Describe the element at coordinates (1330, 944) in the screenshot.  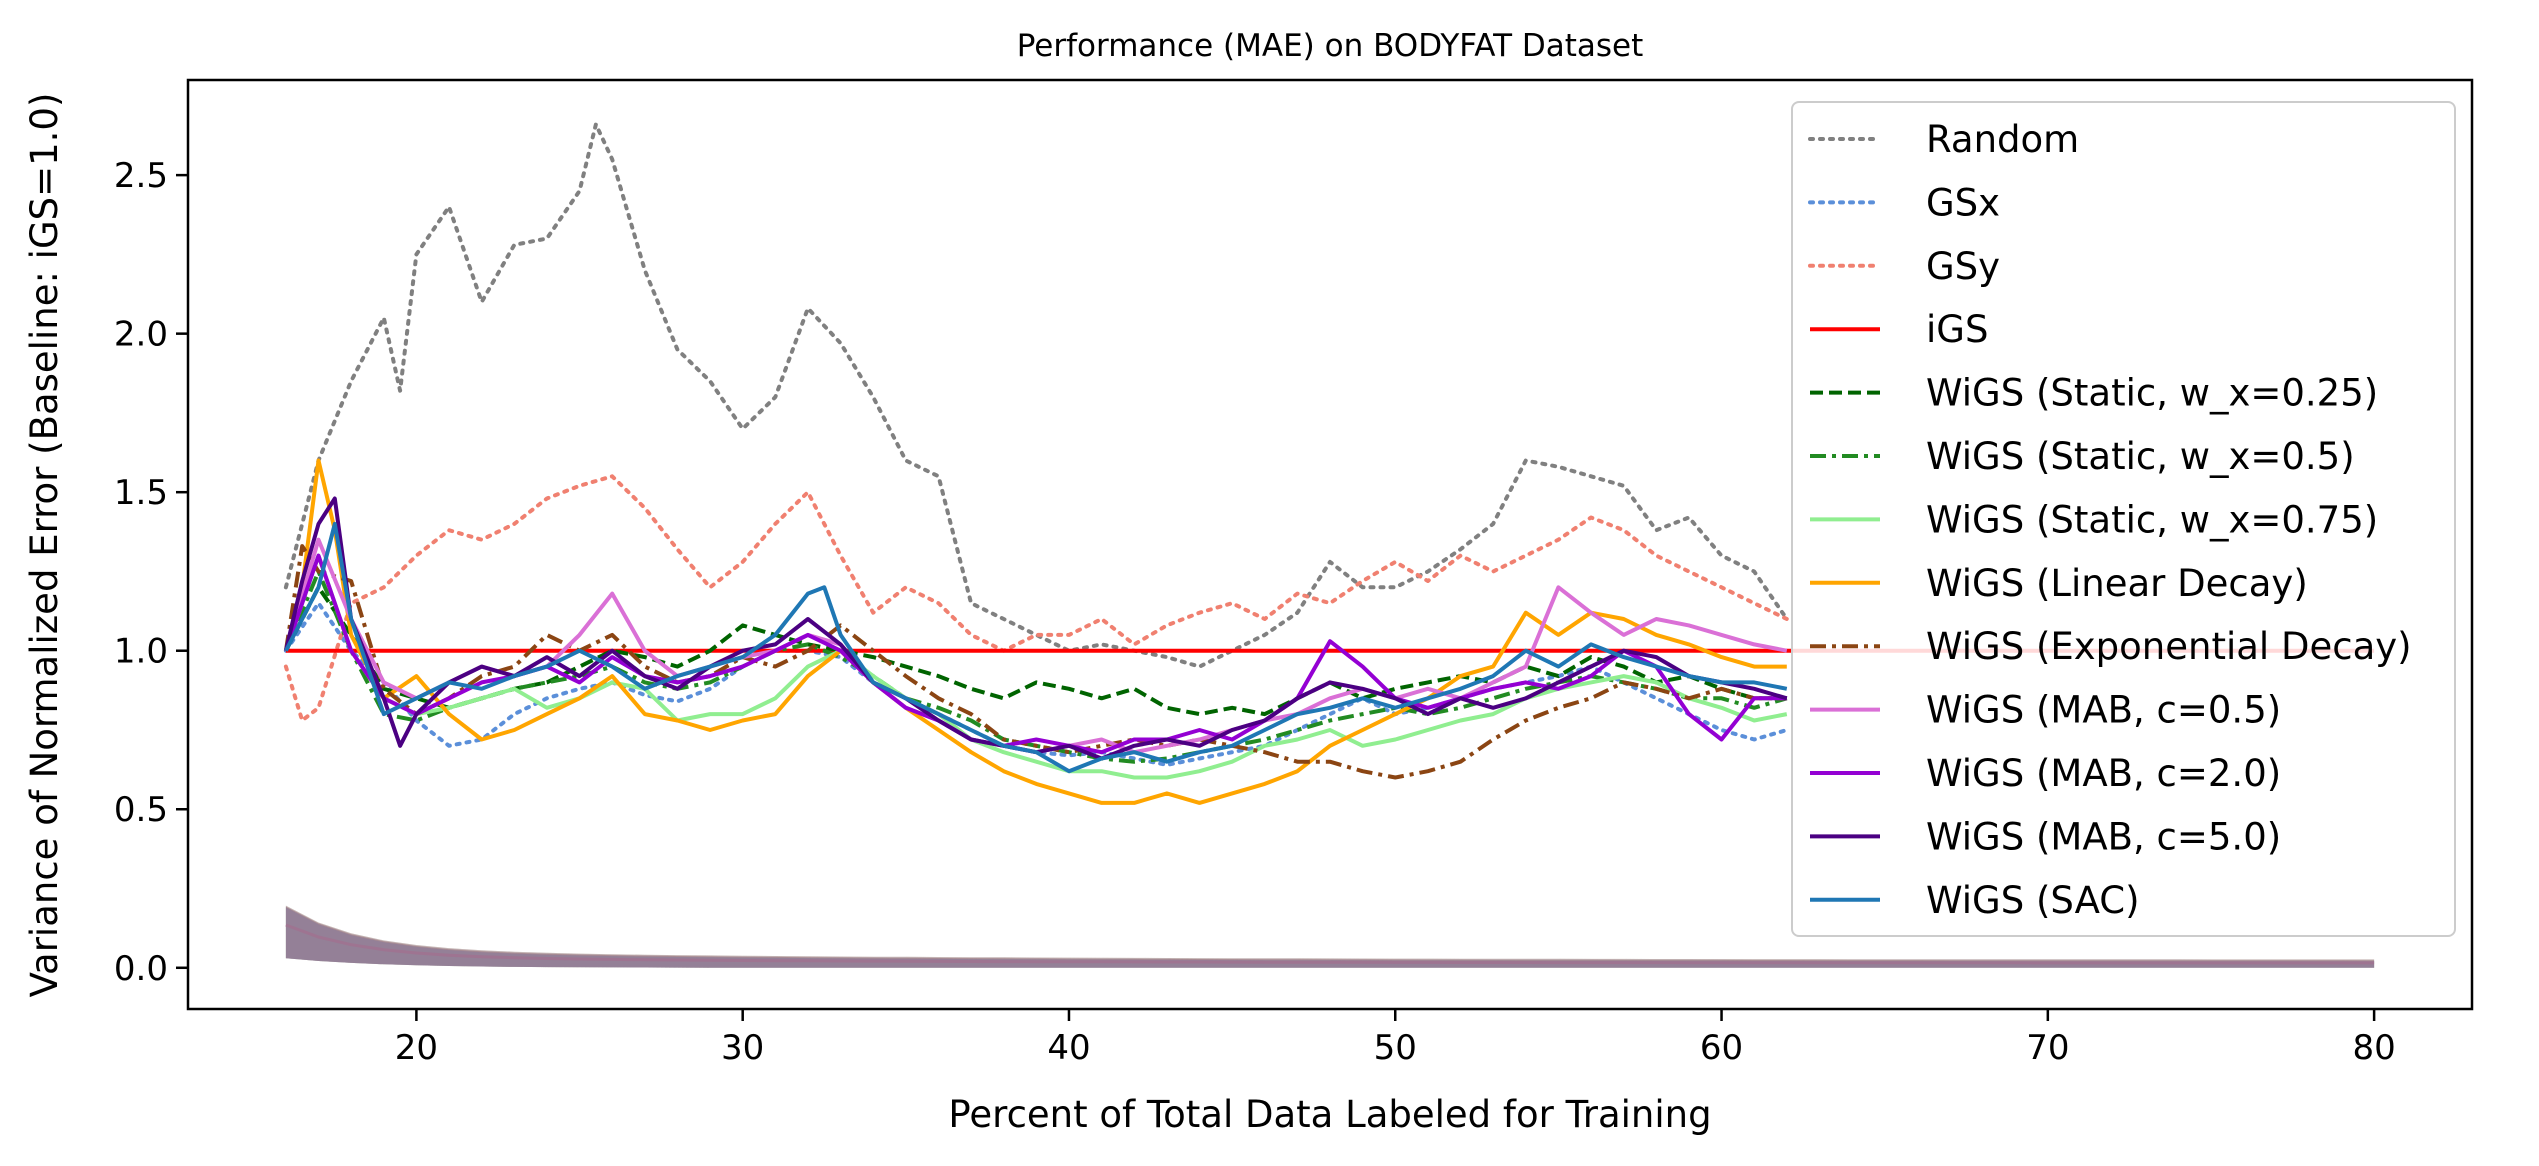
I see `variance-mean-line` at that location.